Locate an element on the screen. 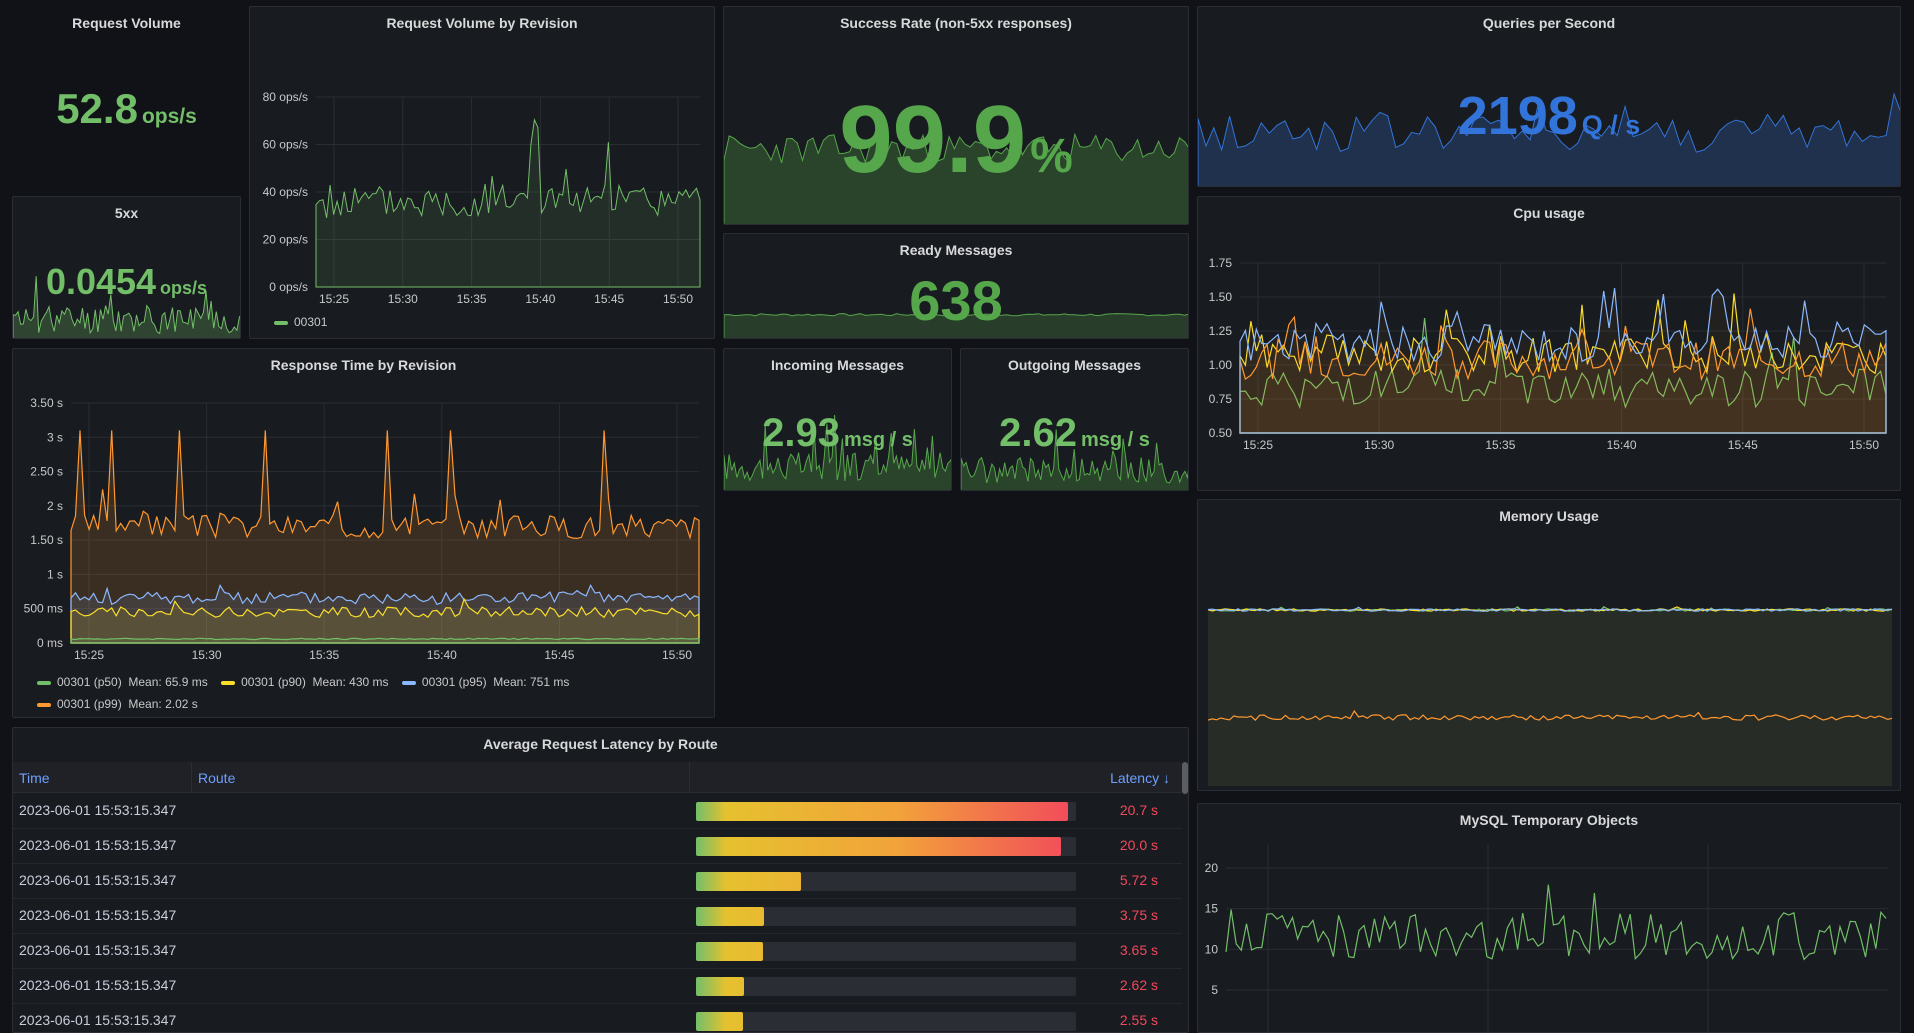  cell-latency: 2.55 s is located at coordinates (1138, 1020).